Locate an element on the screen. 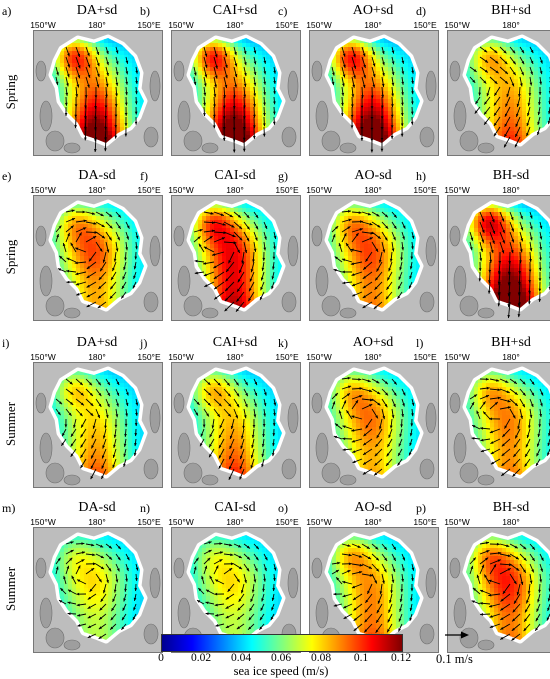  panel-title: AO+sd is located at coordinates (373, 10).